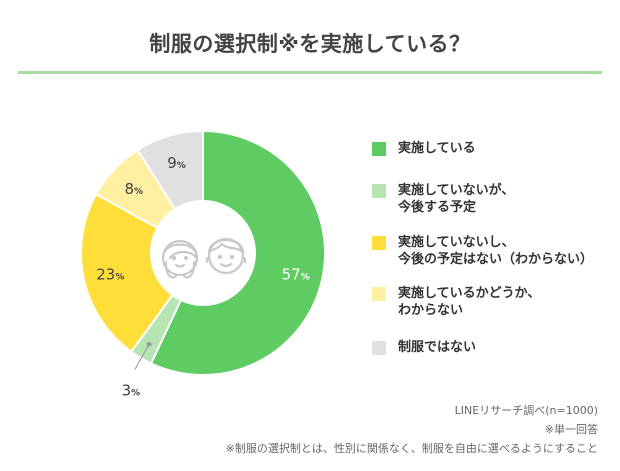 The image size is (620, 471). What do you see at coordinates (411, 448) in the screenshot?
I see `definition-note: ※制服の選択制とは、性別に関係なく、制服を自由に選べるようにすること` at bounding box center [411, 448].